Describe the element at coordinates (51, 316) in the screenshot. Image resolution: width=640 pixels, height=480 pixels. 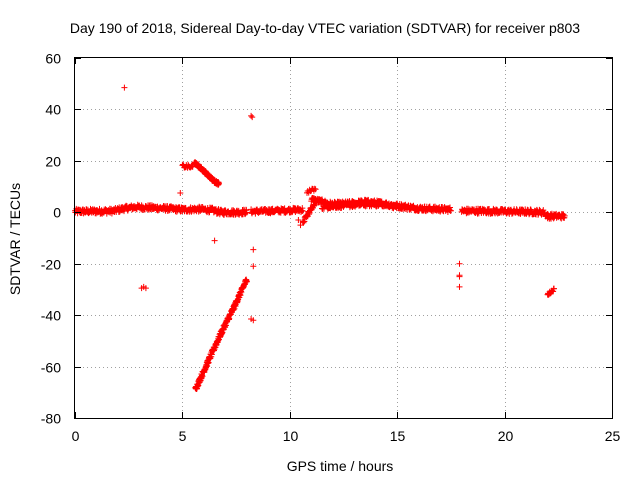
I see `y-tick-label: -40` at that location.